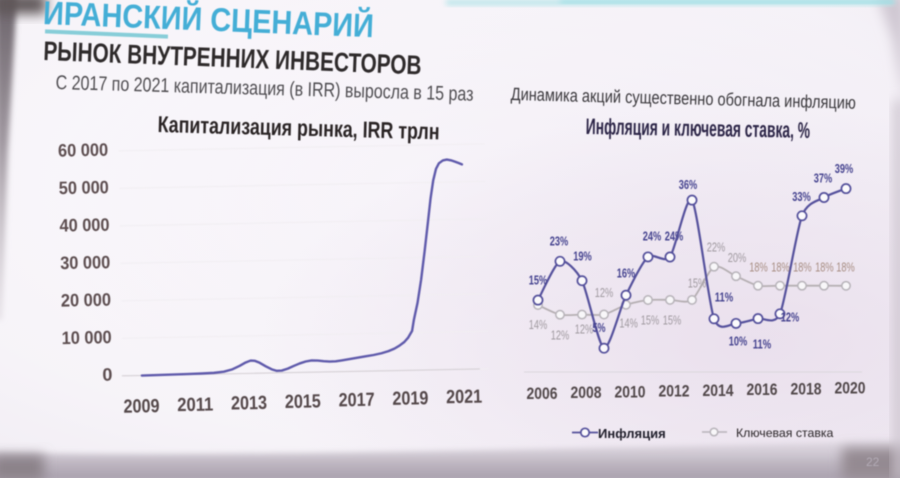 The image size is (900, 478). What do you see at coordinates (84, 225) in the screenshot?
I see `svg-text: 40 000` at bounding box center [84, 225].